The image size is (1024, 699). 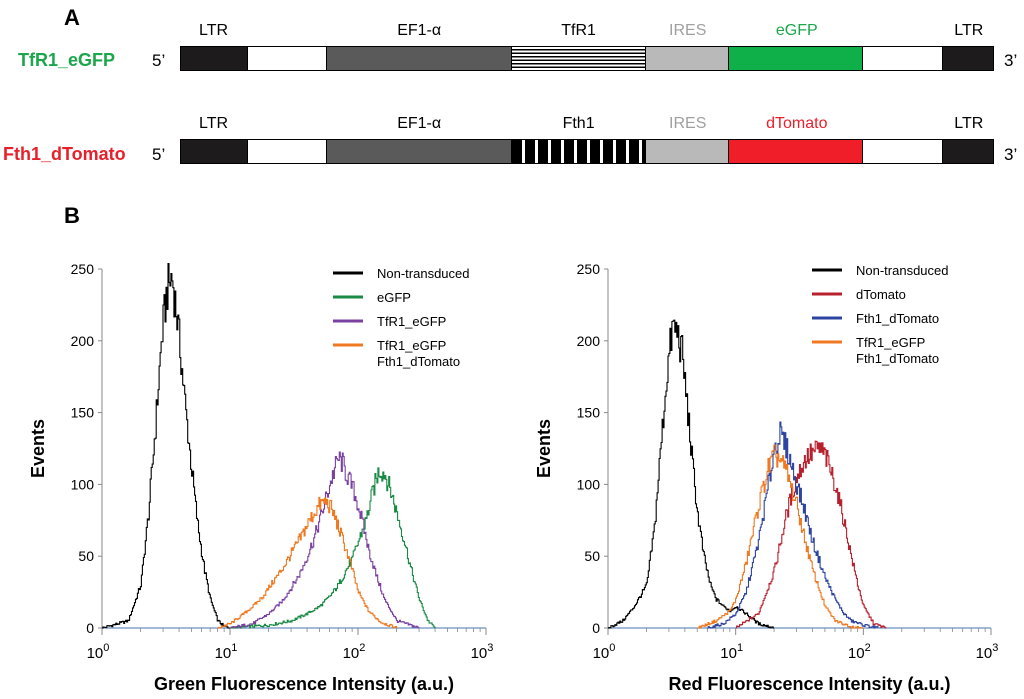 What do you see at coordinates (64, 154) in the screenshot?
I see `construct-name: Fth1_dTomato` at bounding box center [64, 154].